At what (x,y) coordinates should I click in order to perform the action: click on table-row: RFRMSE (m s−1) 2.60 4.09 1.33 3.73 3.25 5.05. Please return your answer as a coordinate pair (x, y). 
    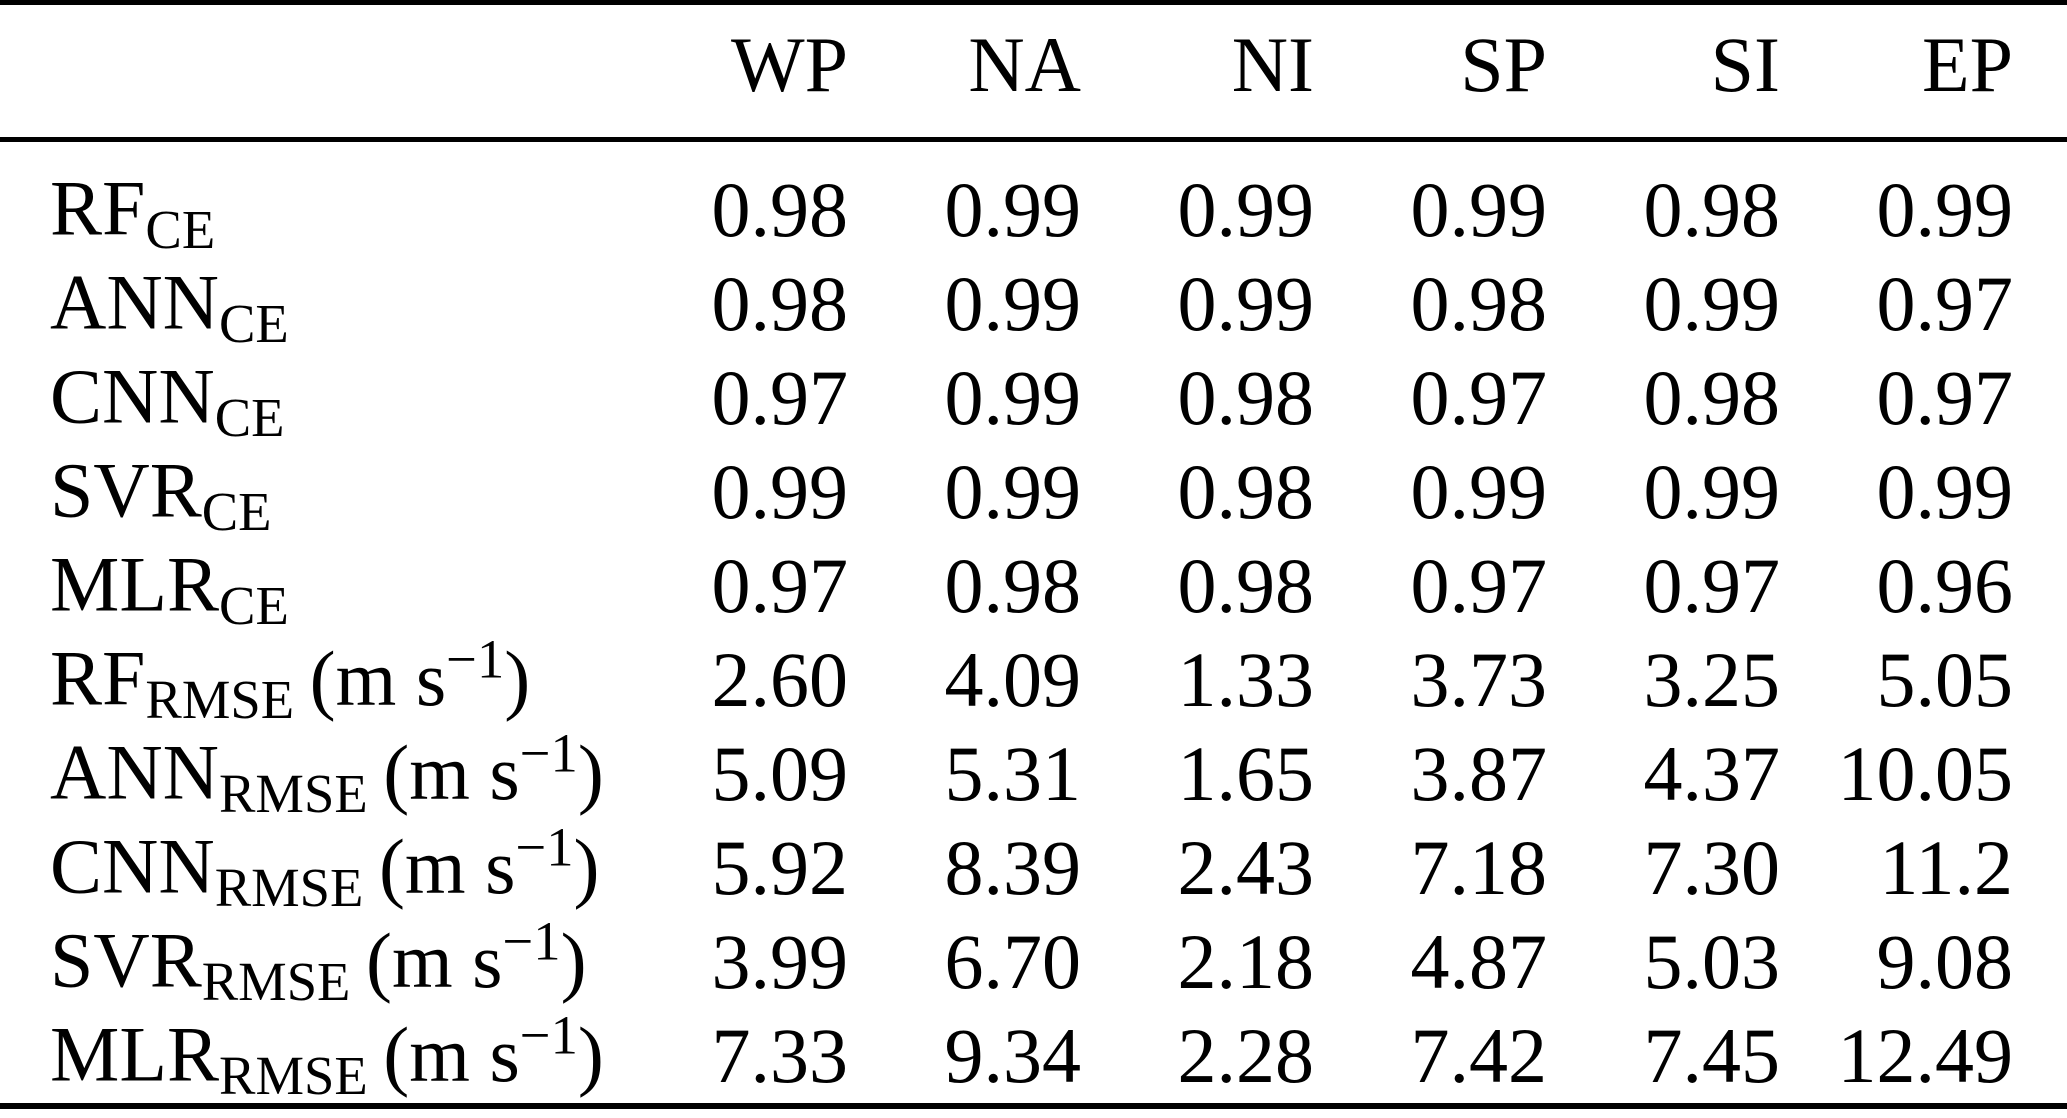
    Looking at the image, I should click on (1033, 681).